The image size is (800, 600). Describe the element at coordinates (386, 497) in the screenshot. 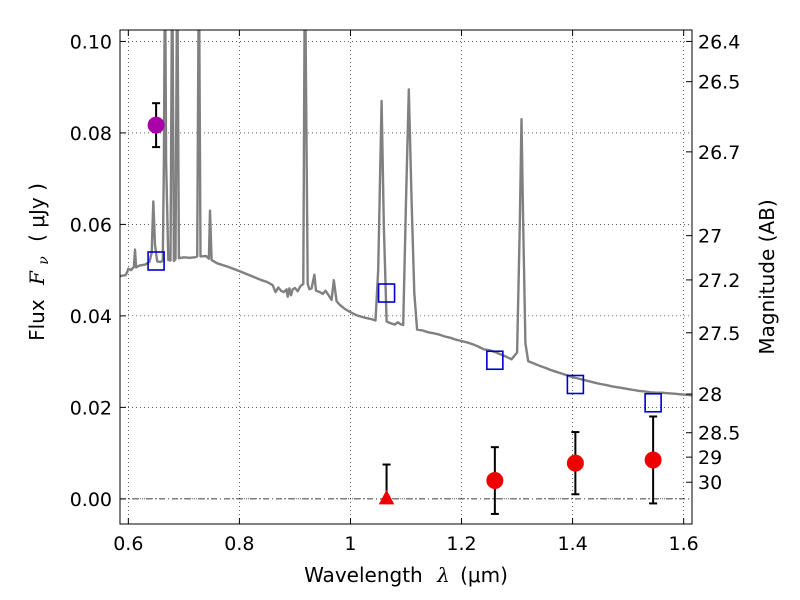

I see `upper-limit-triangle` at that location.